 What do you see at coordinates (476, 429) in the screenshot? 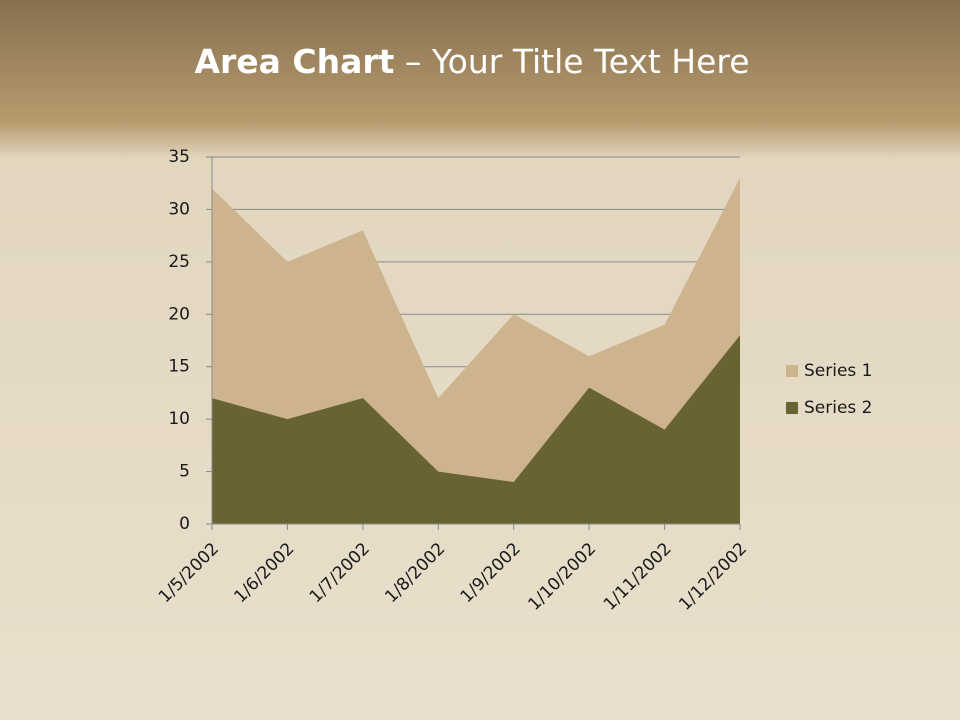
I see `area` at bounding box center [476, 429].